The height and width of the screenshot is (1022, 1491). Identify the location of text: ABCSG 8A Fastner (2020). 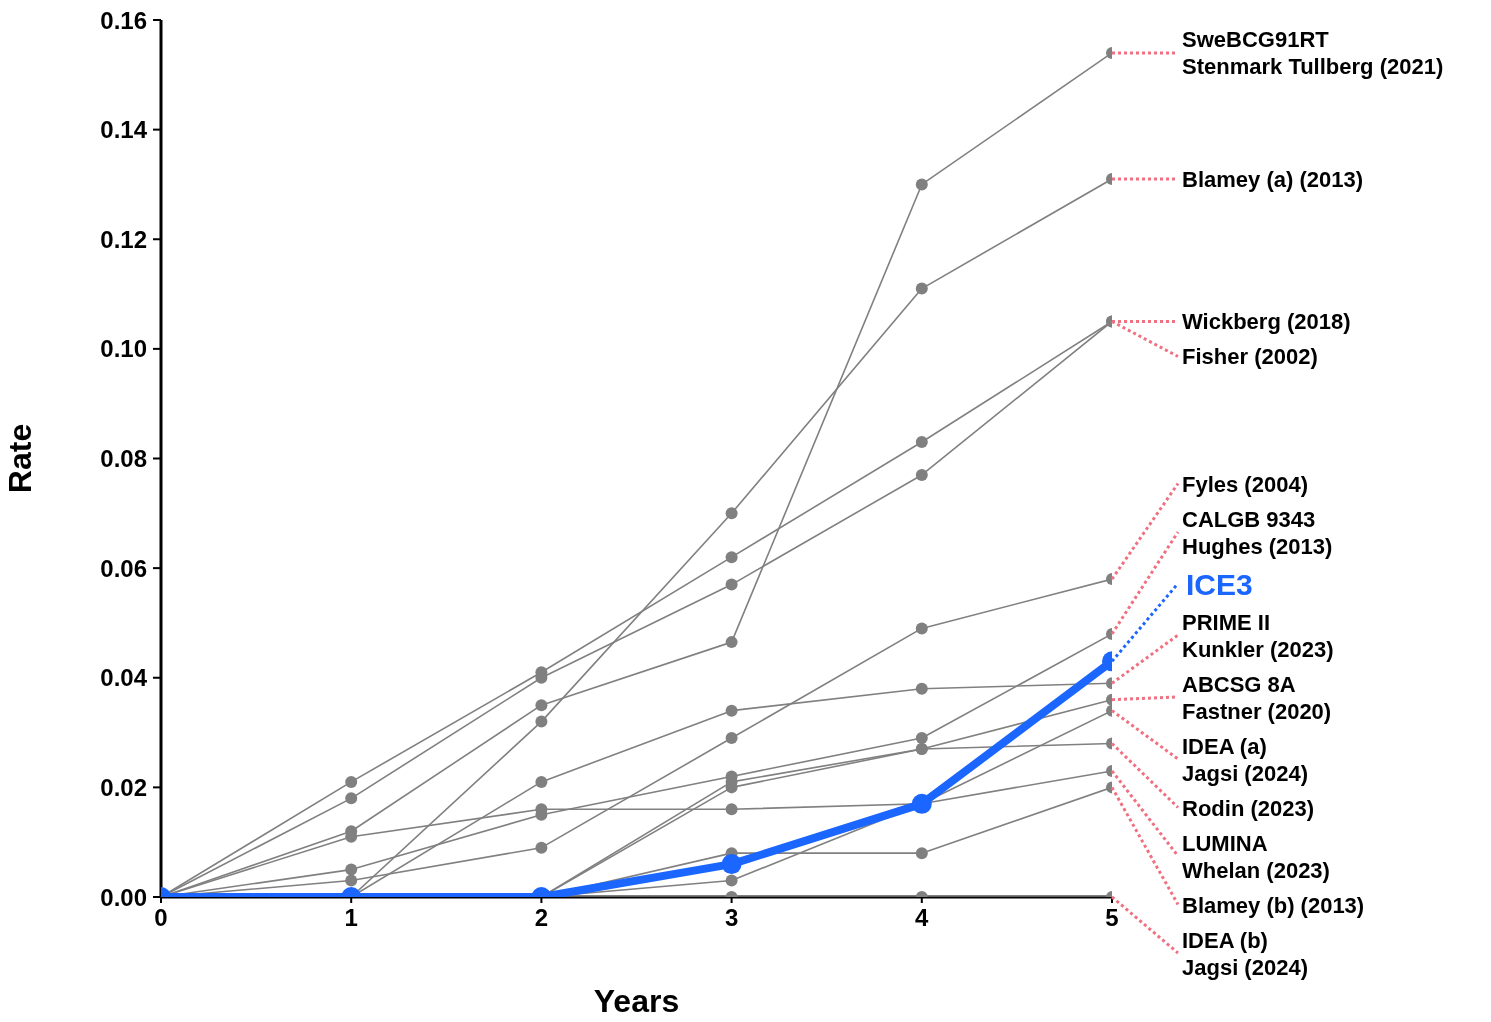
(1257, 697).